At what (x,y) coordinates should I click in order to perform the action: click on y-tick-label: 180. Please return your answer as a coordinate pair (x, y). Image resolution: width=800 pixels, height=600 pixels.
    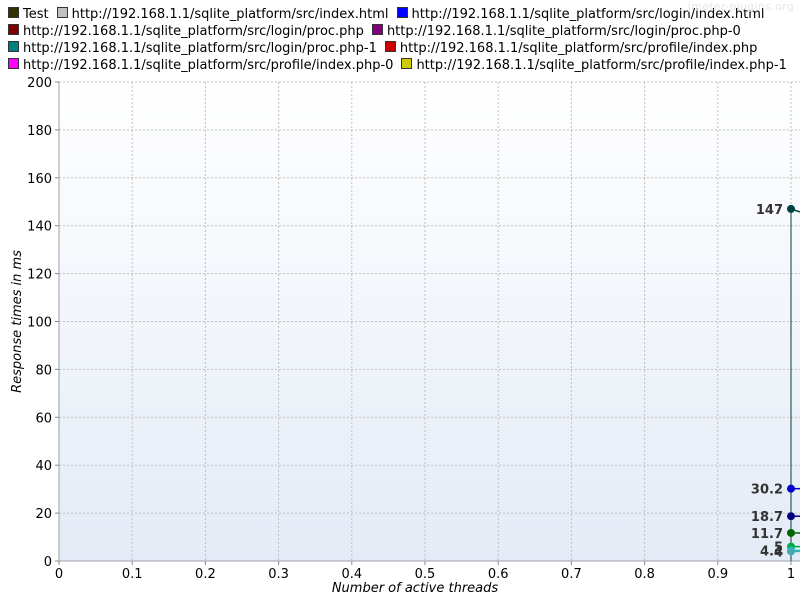
    Looking at the image, I should click on (39, 131).